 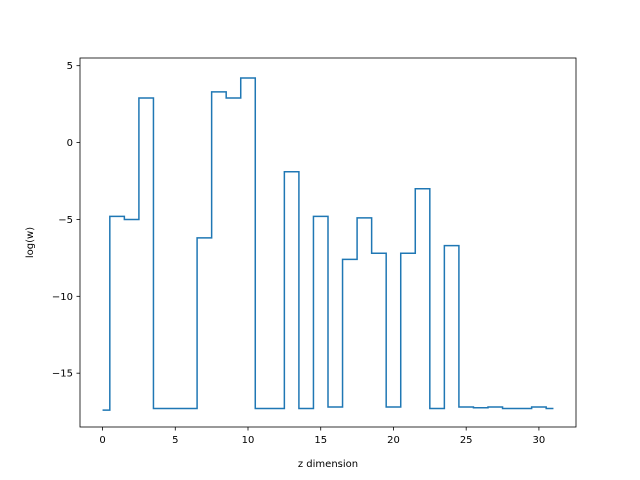 What do you see at coordinates (102, 440) in the screenshot?
I see `x-tick-label: 0` at bounding box center [102, 440].